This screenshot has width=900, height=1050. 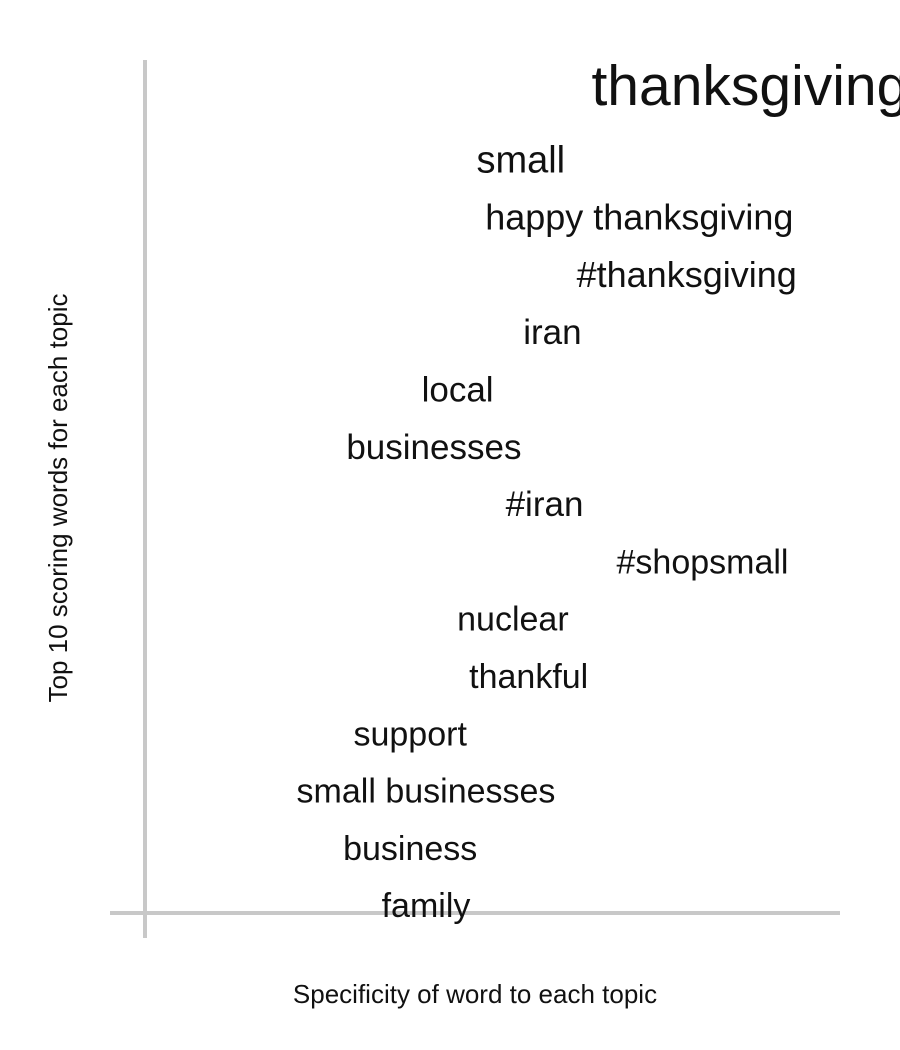 What do you see at coordinates (552, 332) in the screenshot?
I see `word-label: iran` at bounding box center [552, 332].